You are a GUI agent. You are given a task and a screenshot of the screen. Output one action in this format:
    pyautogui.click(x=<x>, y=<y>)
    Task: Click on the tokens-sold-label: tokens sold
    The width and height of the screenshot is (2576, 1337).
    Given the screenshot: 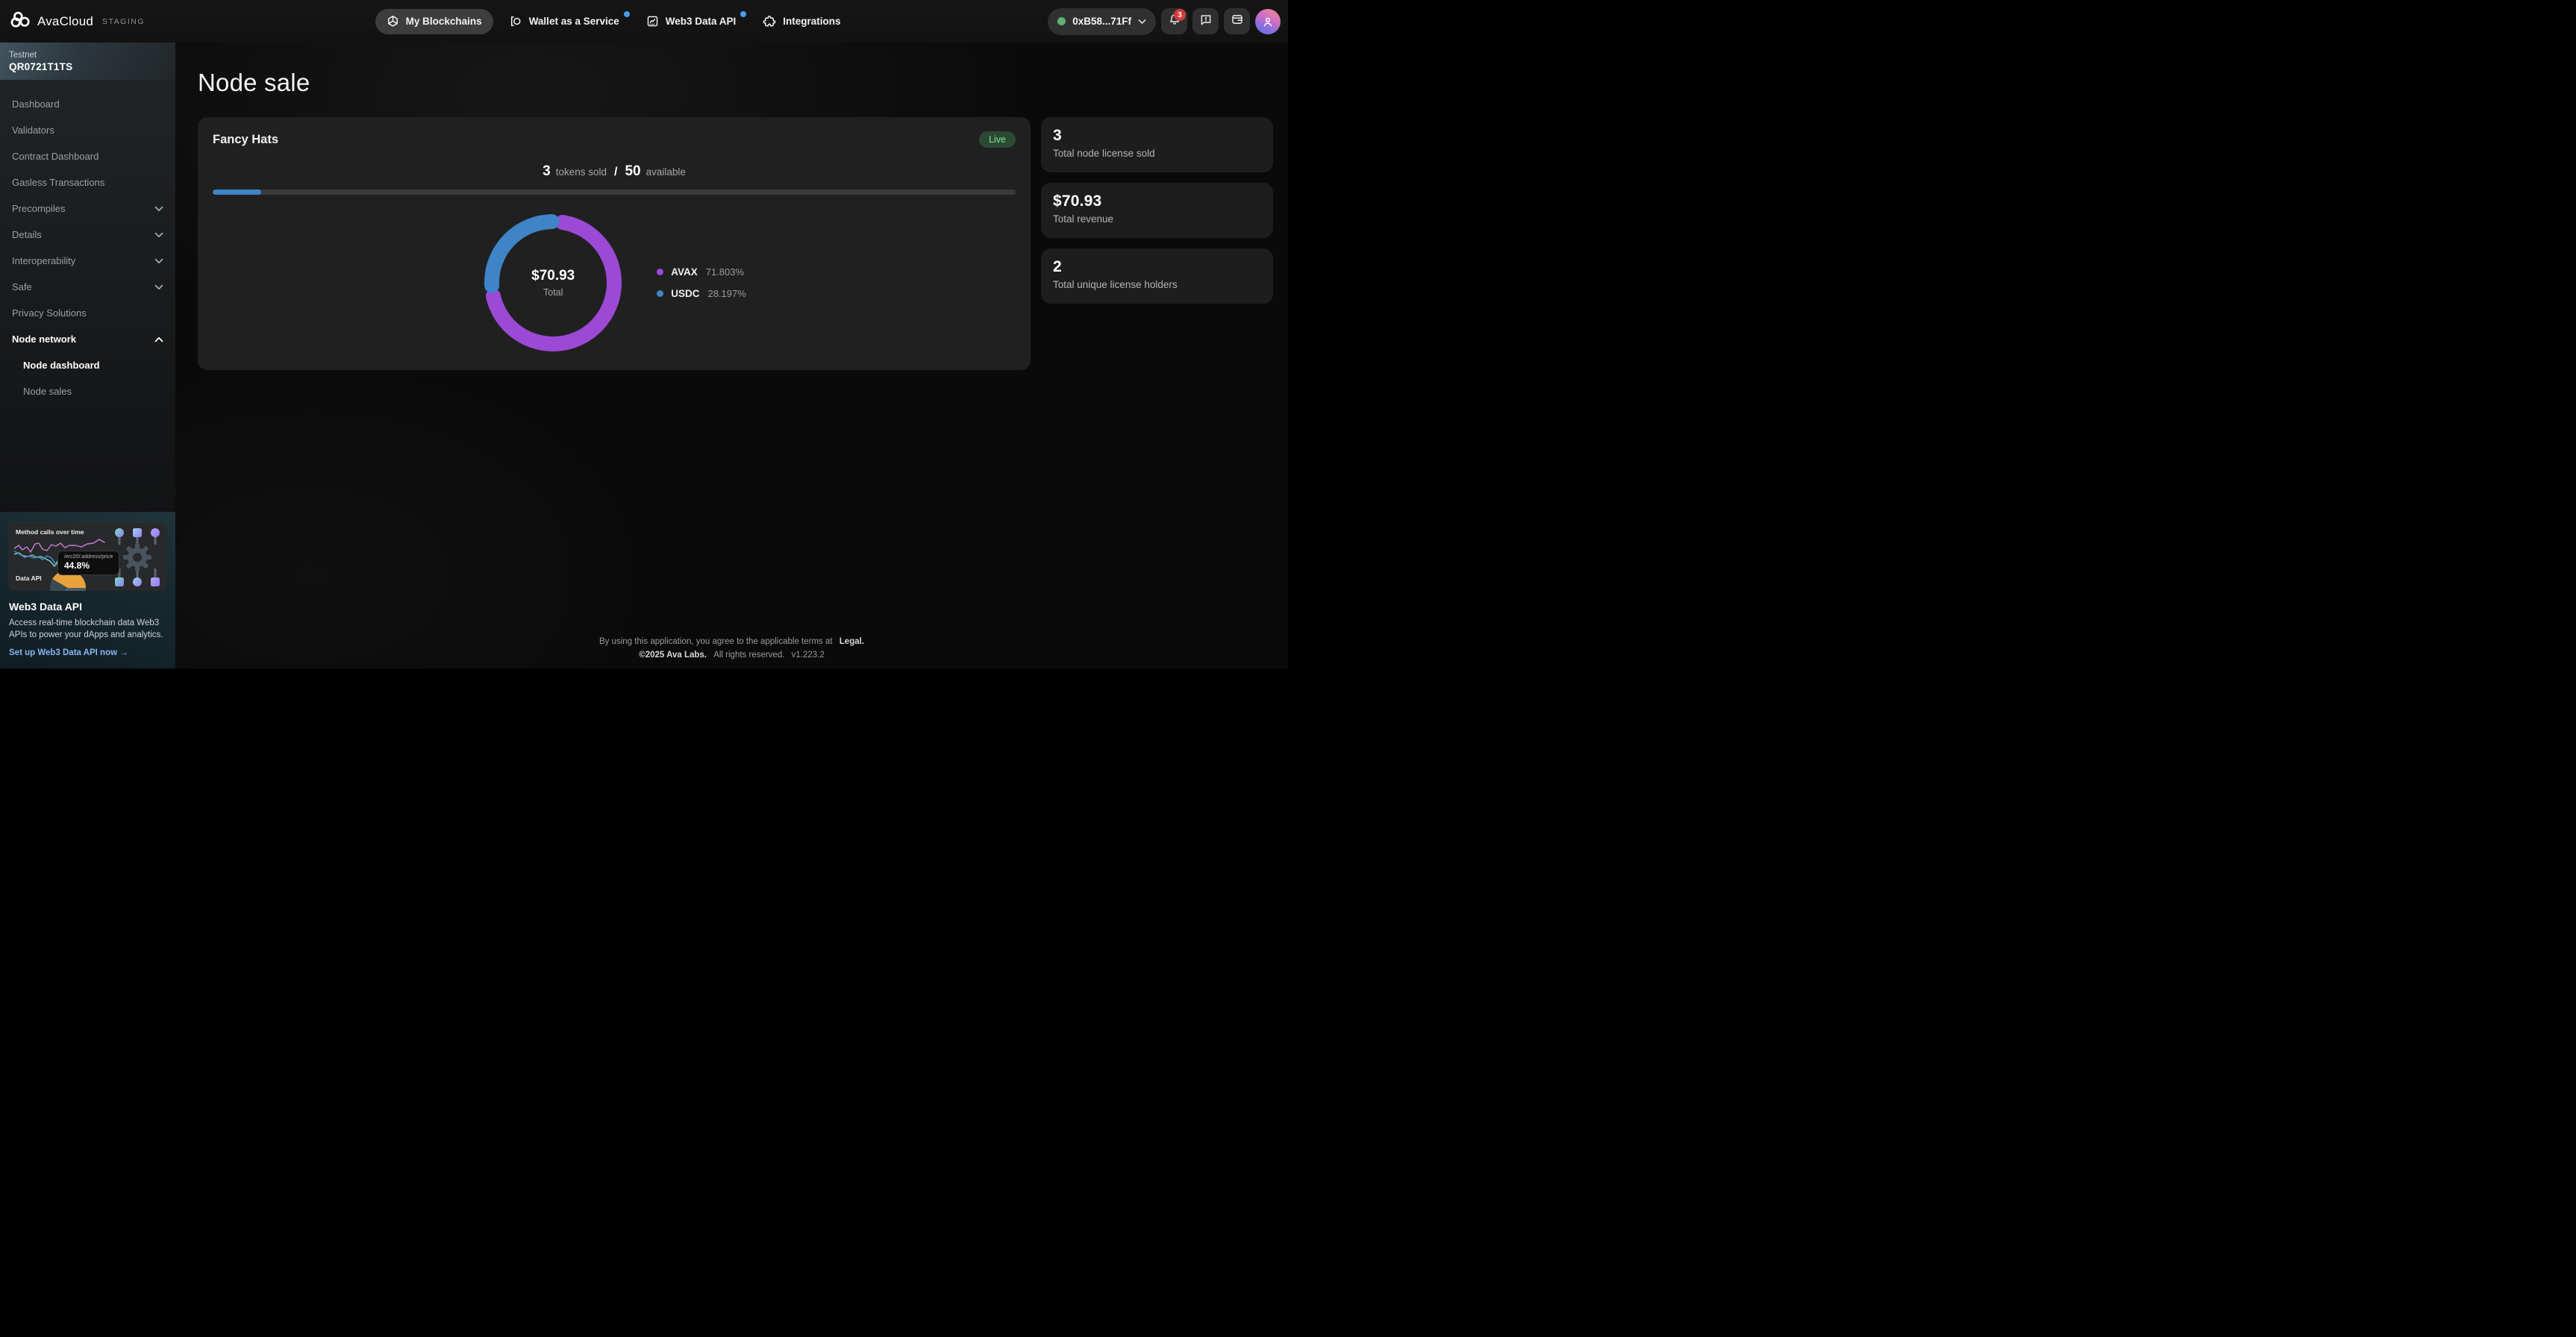 What is the action you would take?
    pyautogui.click(x=581, y=172)
    